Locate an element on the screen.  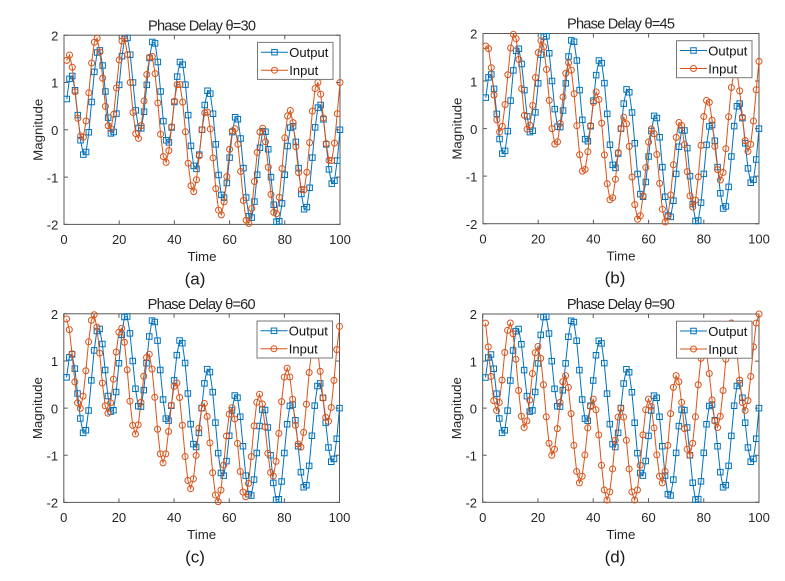
svg-text: (b) is located at coordinates (615, 278).